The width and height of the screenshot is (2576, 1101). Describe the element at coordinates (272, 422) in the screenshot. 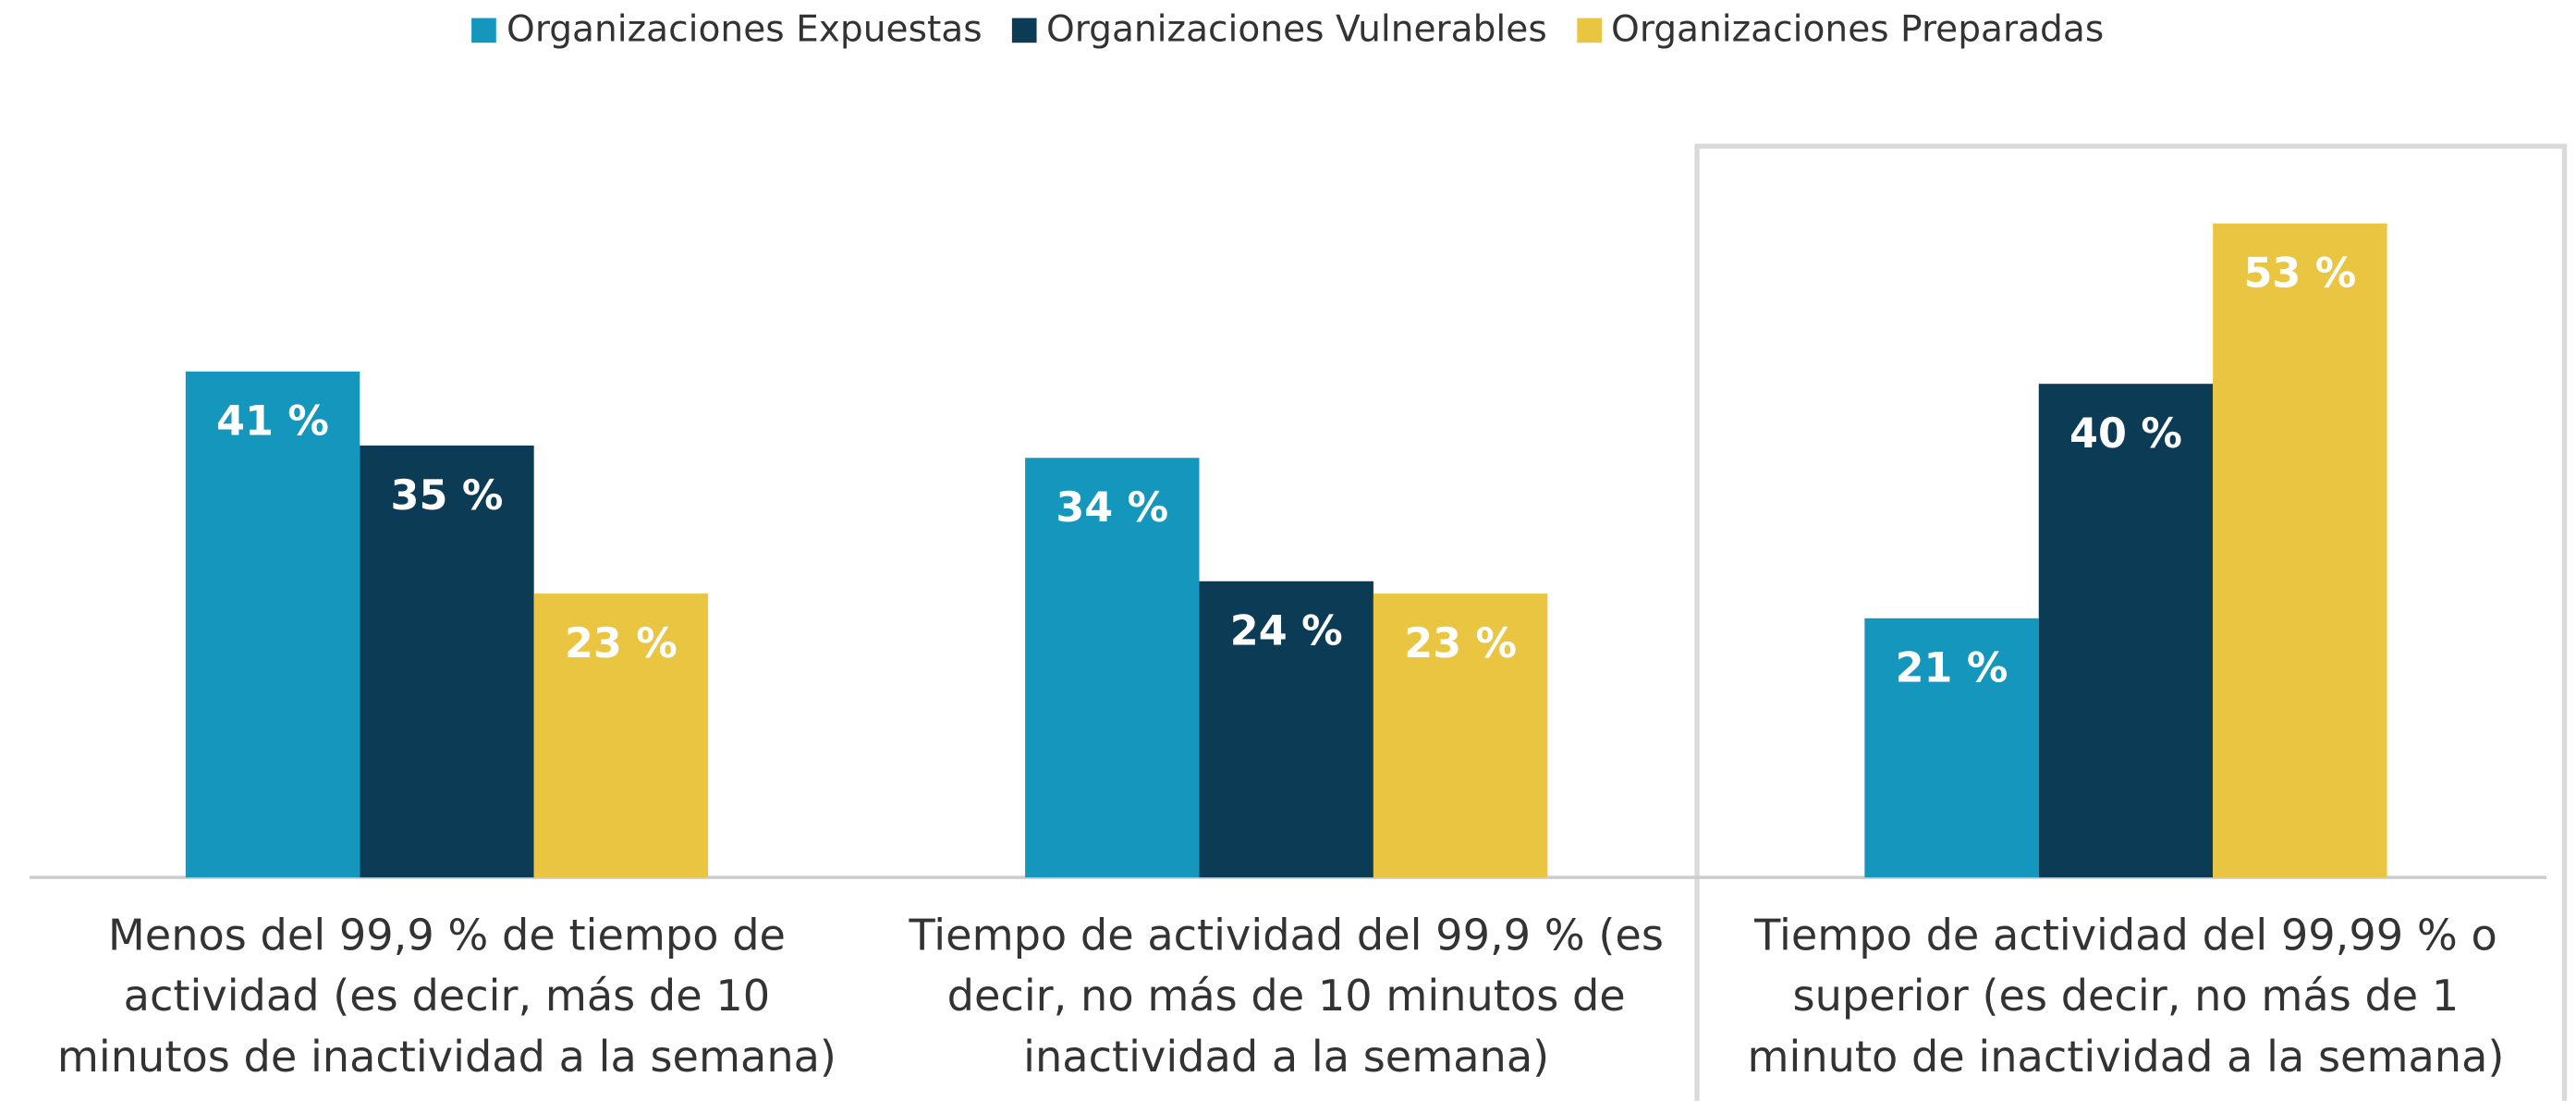

I see `value-label: 41 %` at that location.